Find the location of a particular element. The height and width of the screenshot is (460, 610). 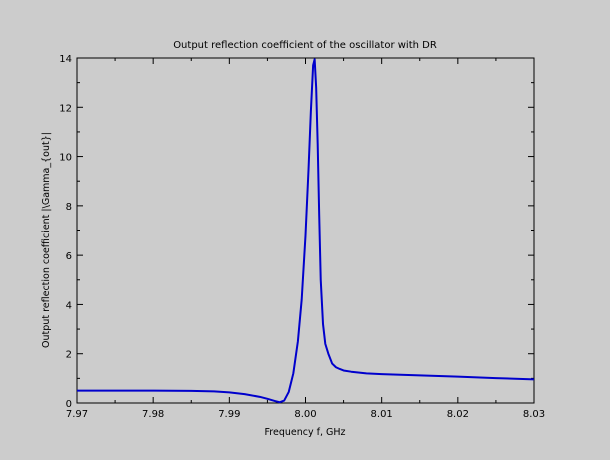

y-tick-label: 6 is located at coordinates (69, 256).